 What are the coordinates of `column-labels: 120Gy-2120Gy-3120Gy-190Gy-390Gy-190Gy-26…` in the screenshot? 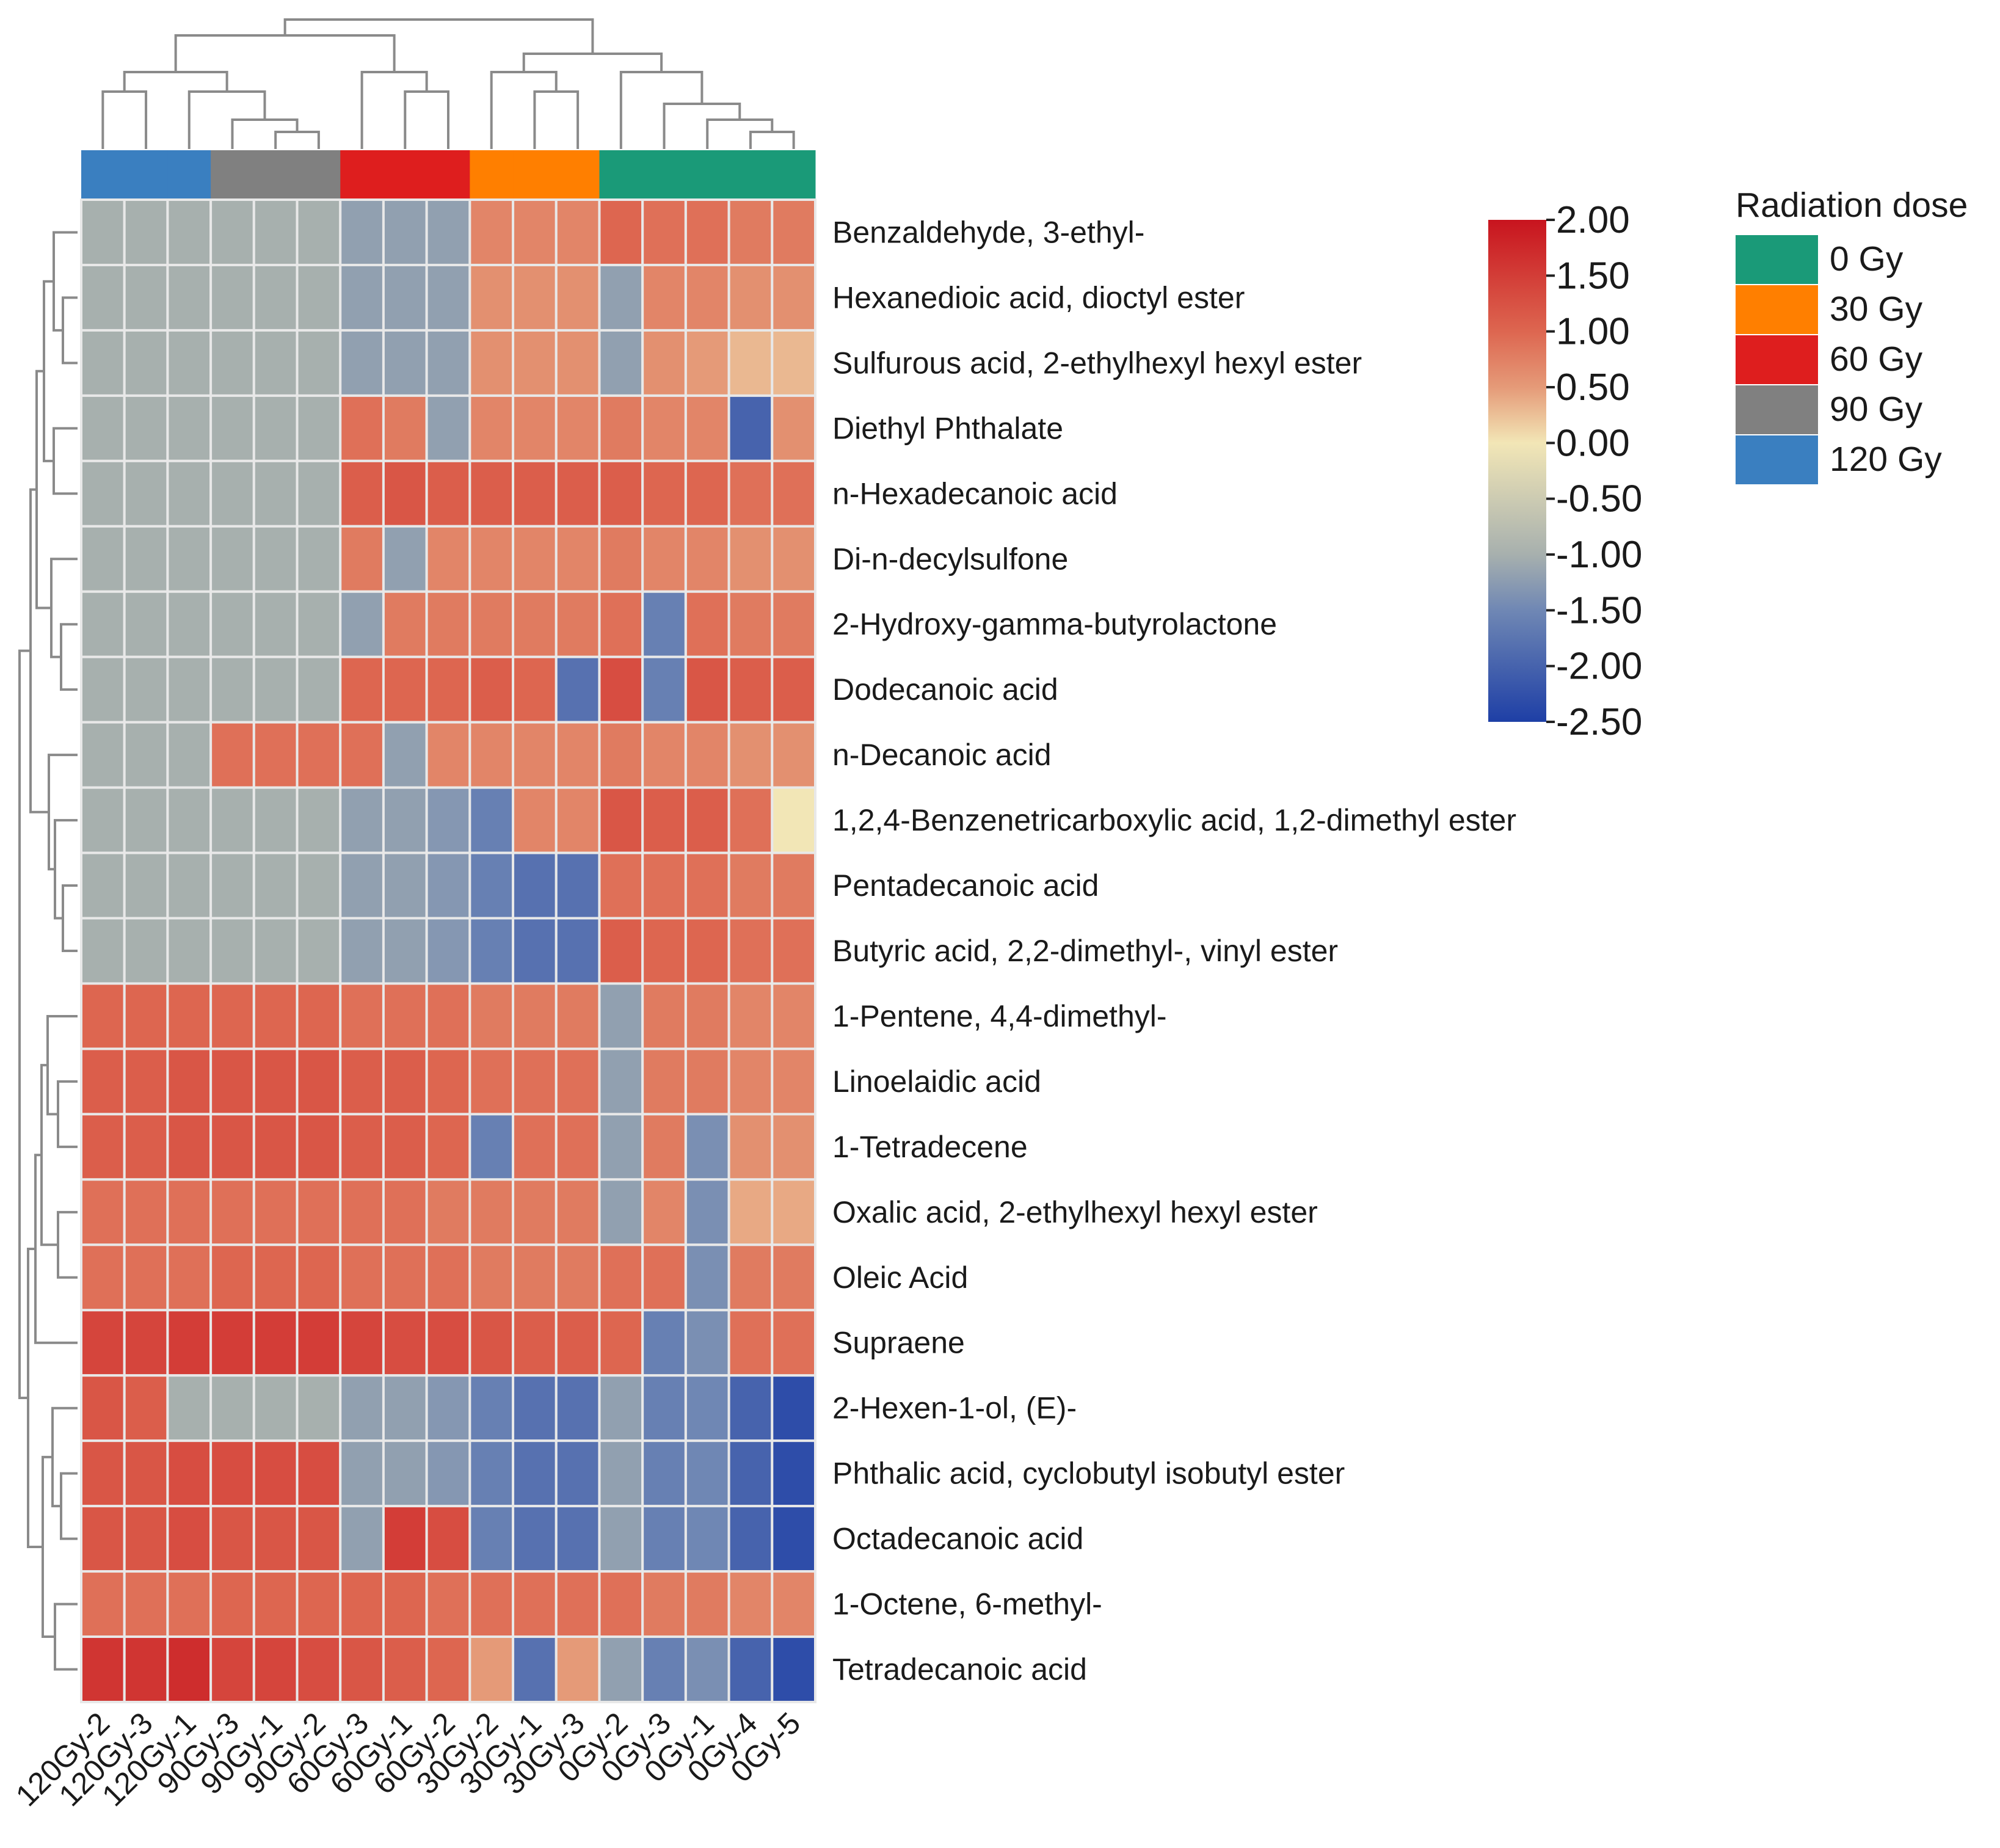 It's located at (408, 1759).